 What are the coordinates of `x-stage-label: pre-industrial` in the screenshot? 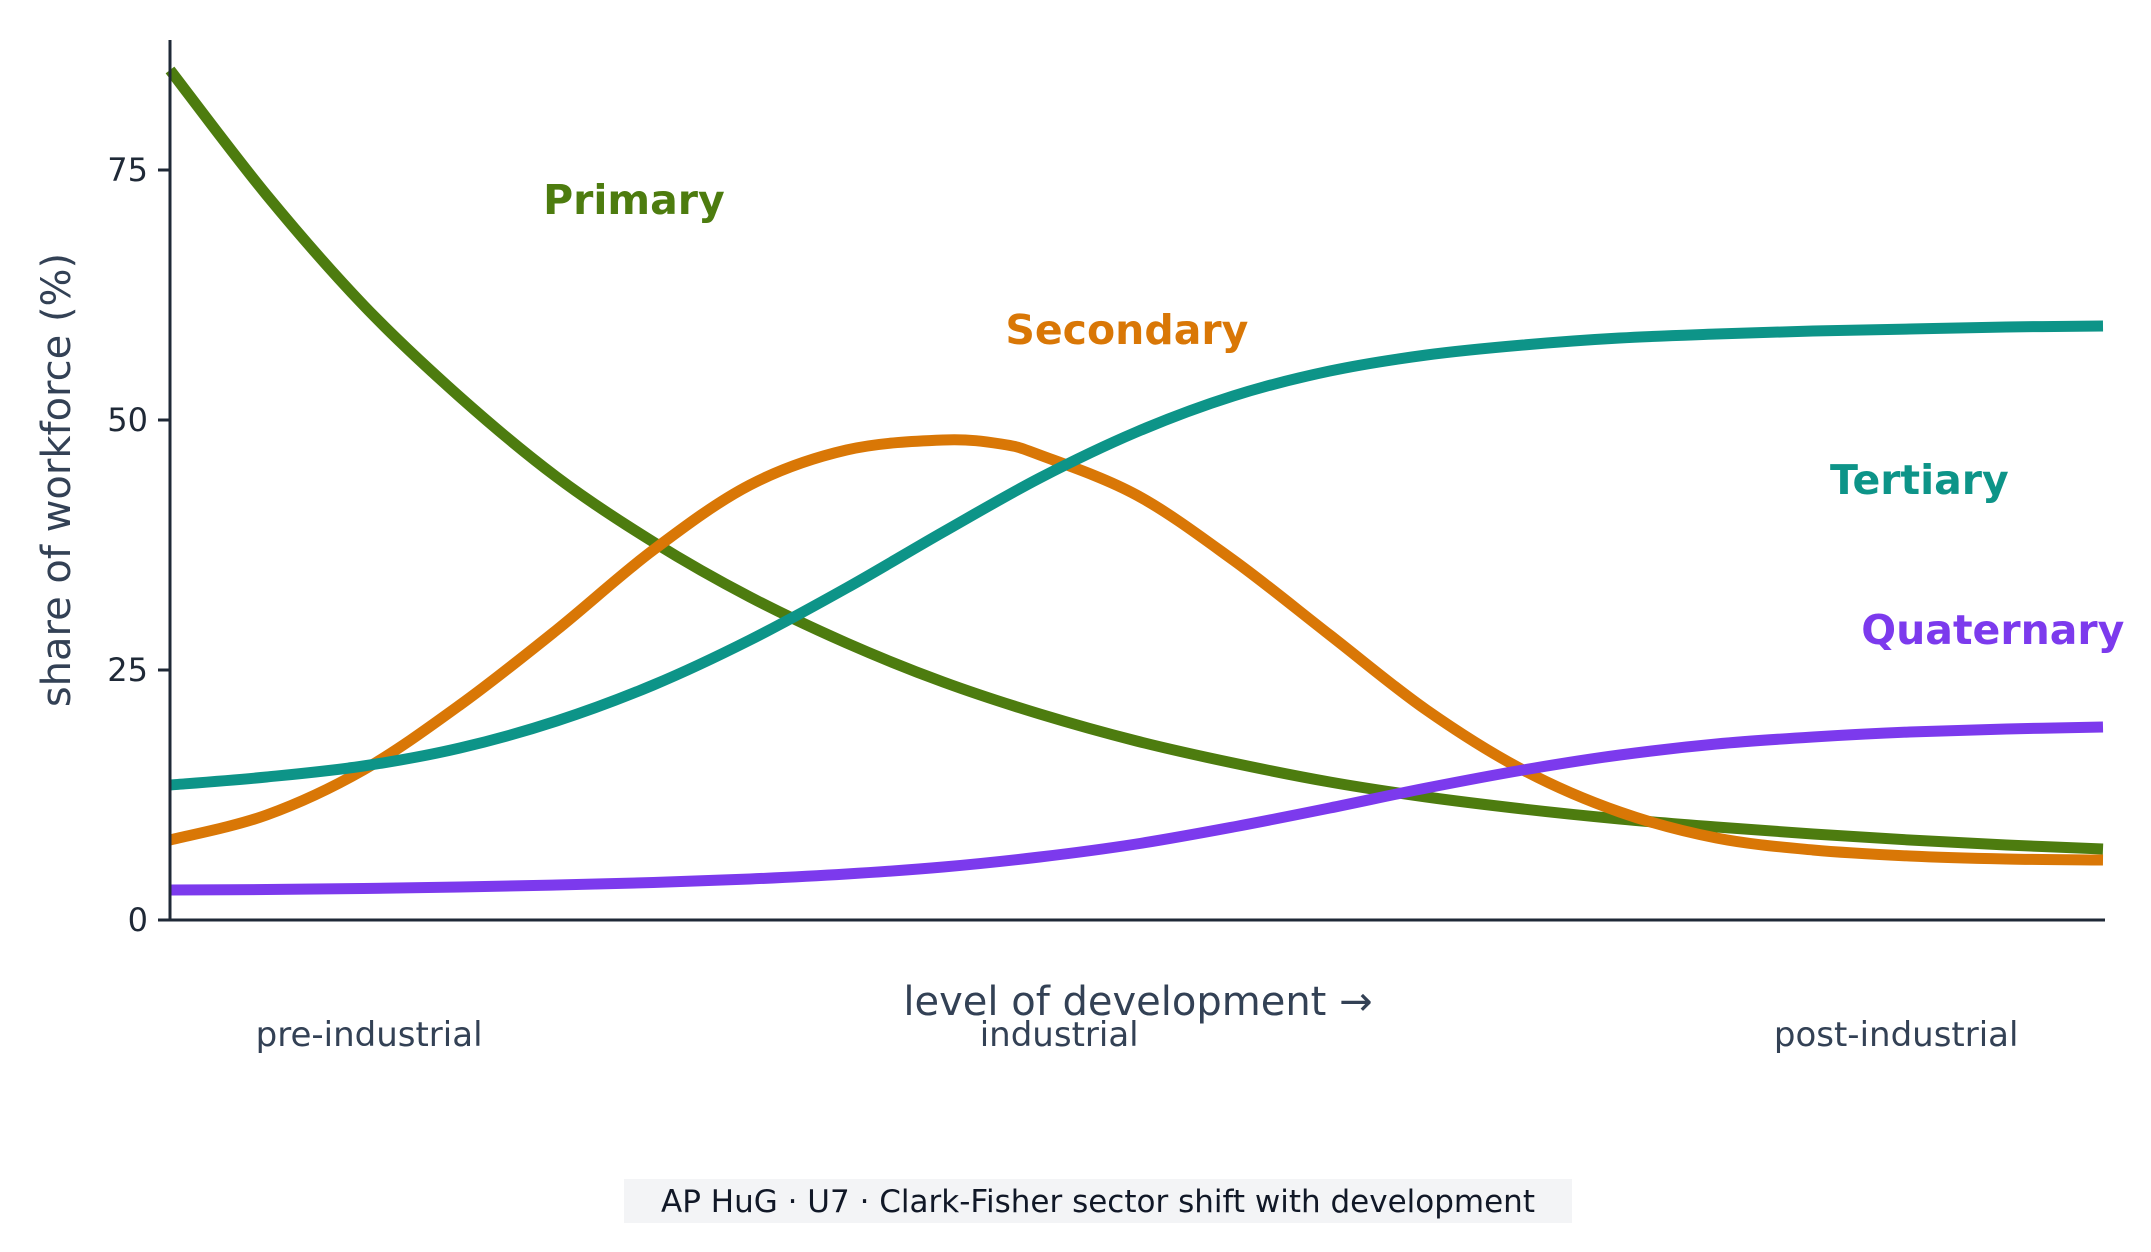 It's located at (369, 1035).